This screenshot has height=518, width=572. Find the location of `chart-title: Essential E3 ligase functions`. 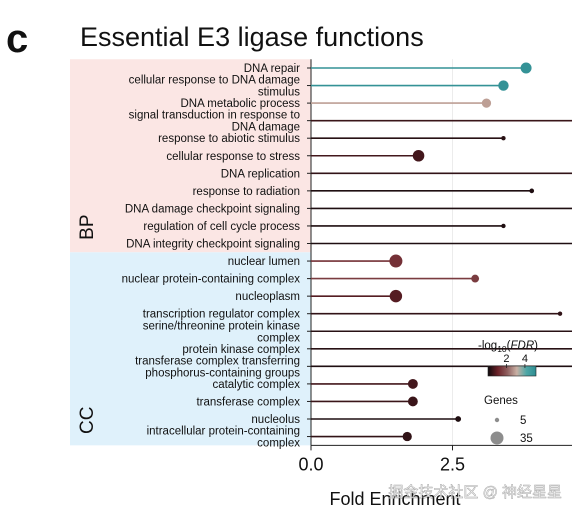

chart-title: Essential E3 ligase functions is located at coordinates (252, 37).